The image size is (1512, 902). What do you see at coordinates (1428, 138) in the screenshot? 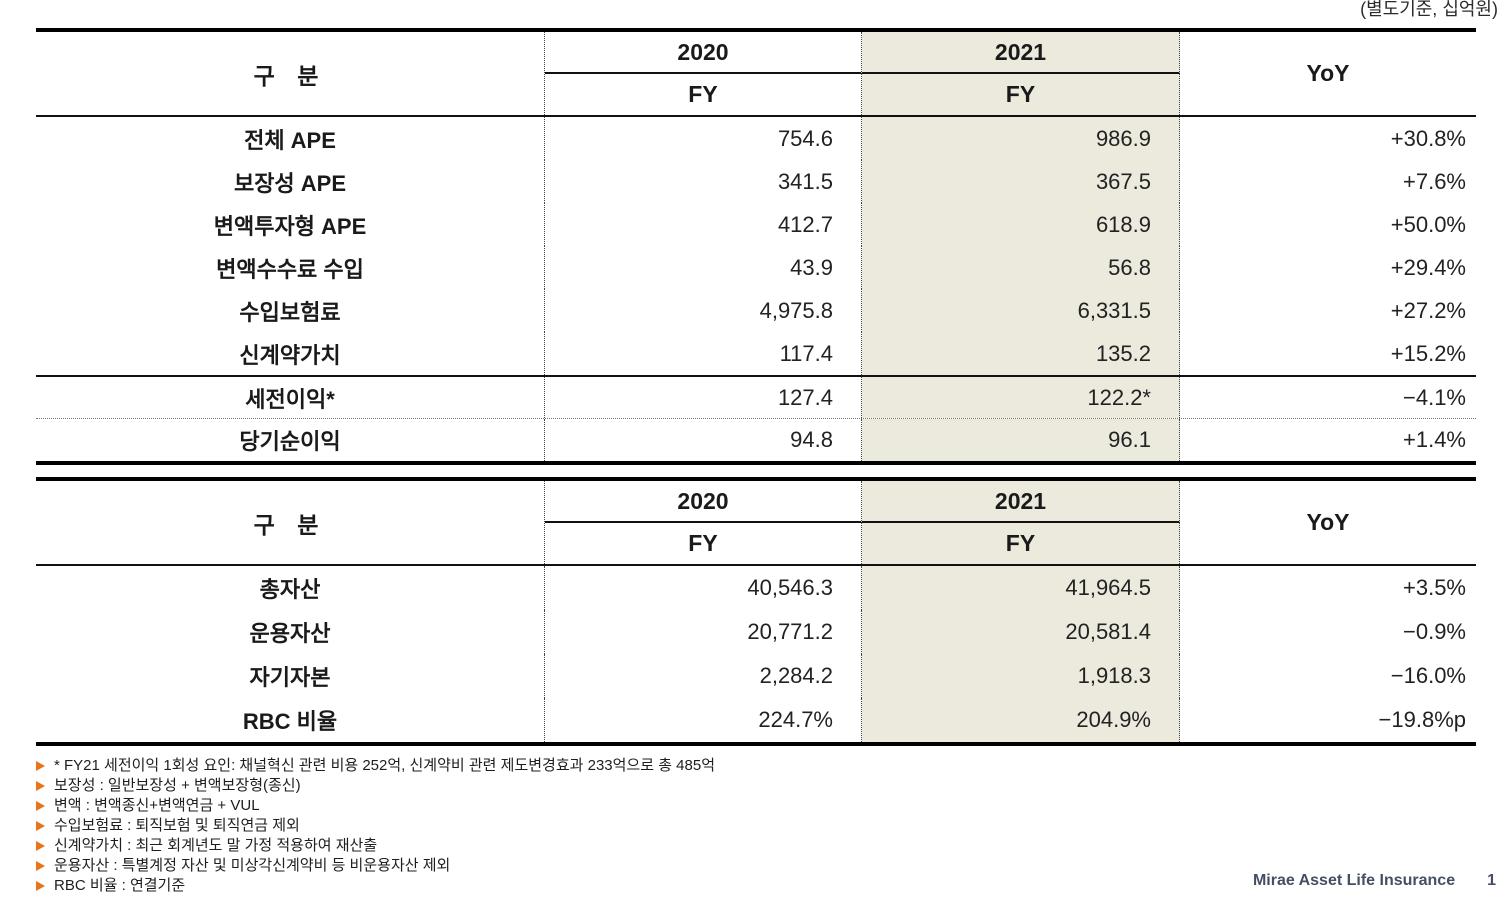
I see `value-yoy: +30.8%` at bounding box center [1428, 138].